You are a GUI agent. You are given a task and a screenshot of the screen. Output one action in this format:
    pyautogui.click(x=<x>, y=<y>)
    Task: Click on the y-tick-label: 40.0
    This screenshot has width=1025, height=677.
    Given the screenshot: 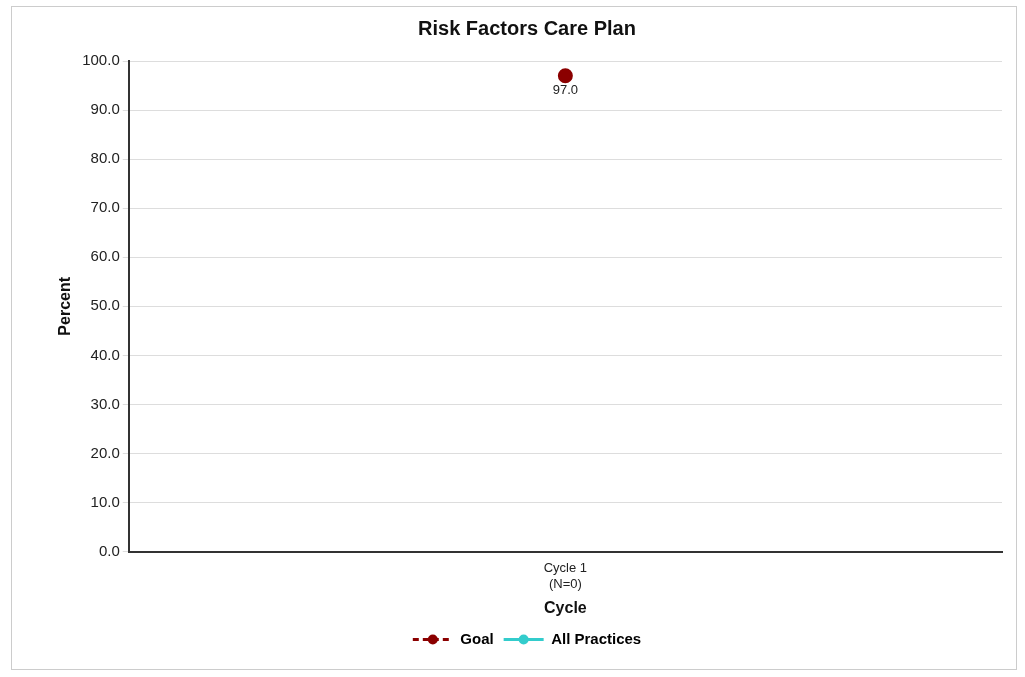 What is the action you would take?
    pyautogui.click(x=105, y=354)
    